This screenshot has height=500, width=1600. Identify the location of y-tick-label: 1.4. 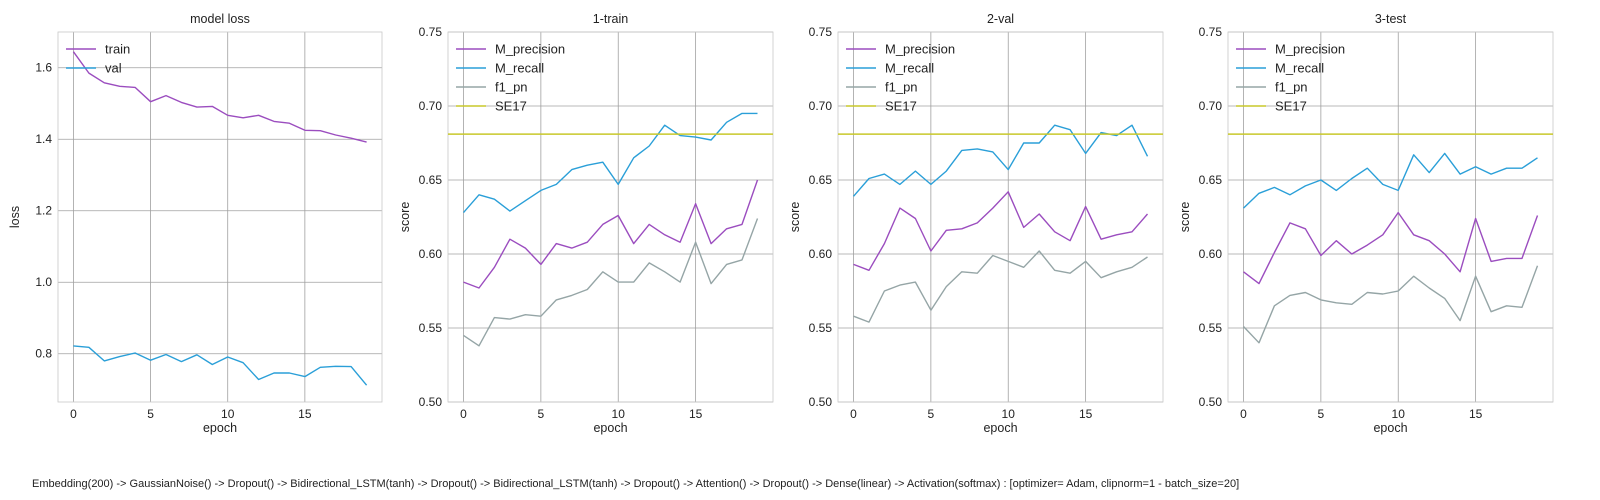
(43, 139).